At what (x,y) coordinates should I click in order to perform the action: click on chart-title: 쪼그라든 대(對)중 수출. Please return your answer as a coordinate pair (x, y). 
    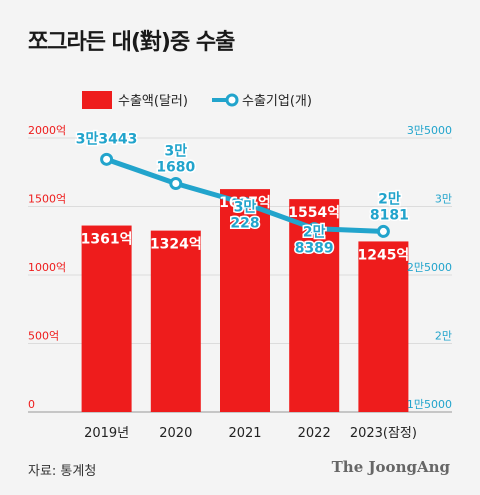
    Looking at the image, I should click on (131, 42).